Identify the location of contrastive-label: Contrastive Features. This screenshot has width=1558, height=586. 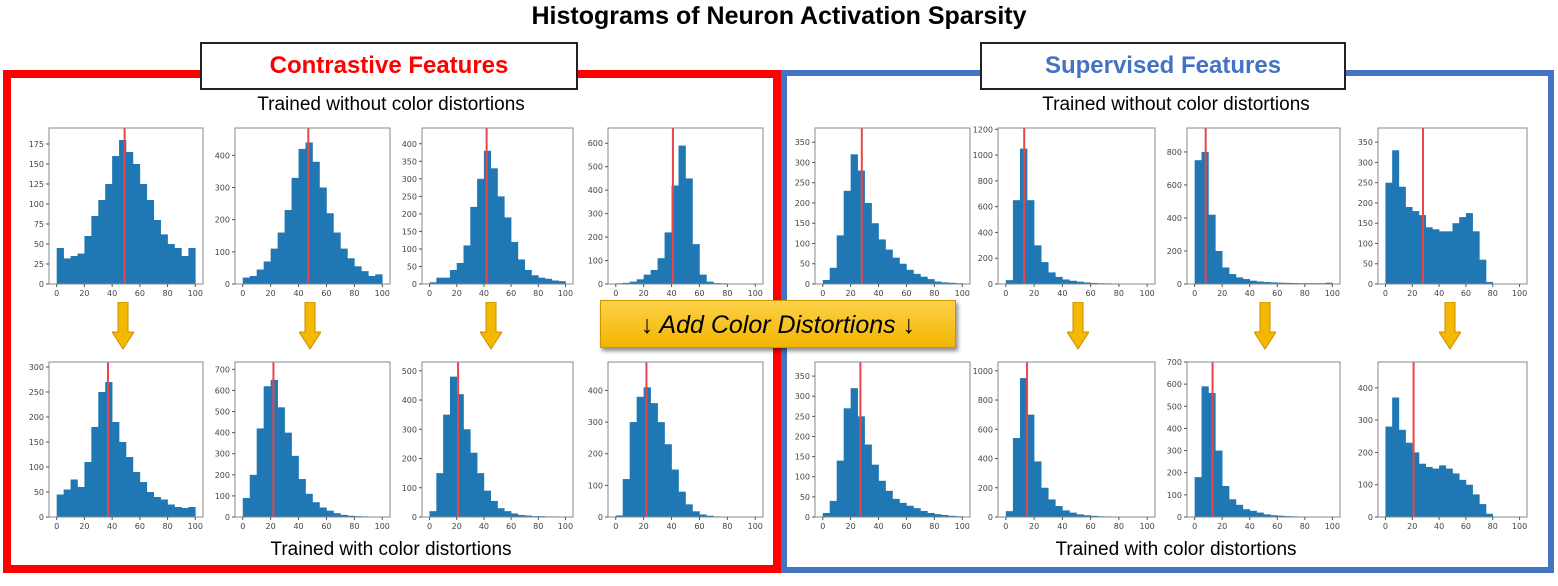
(389, 66).